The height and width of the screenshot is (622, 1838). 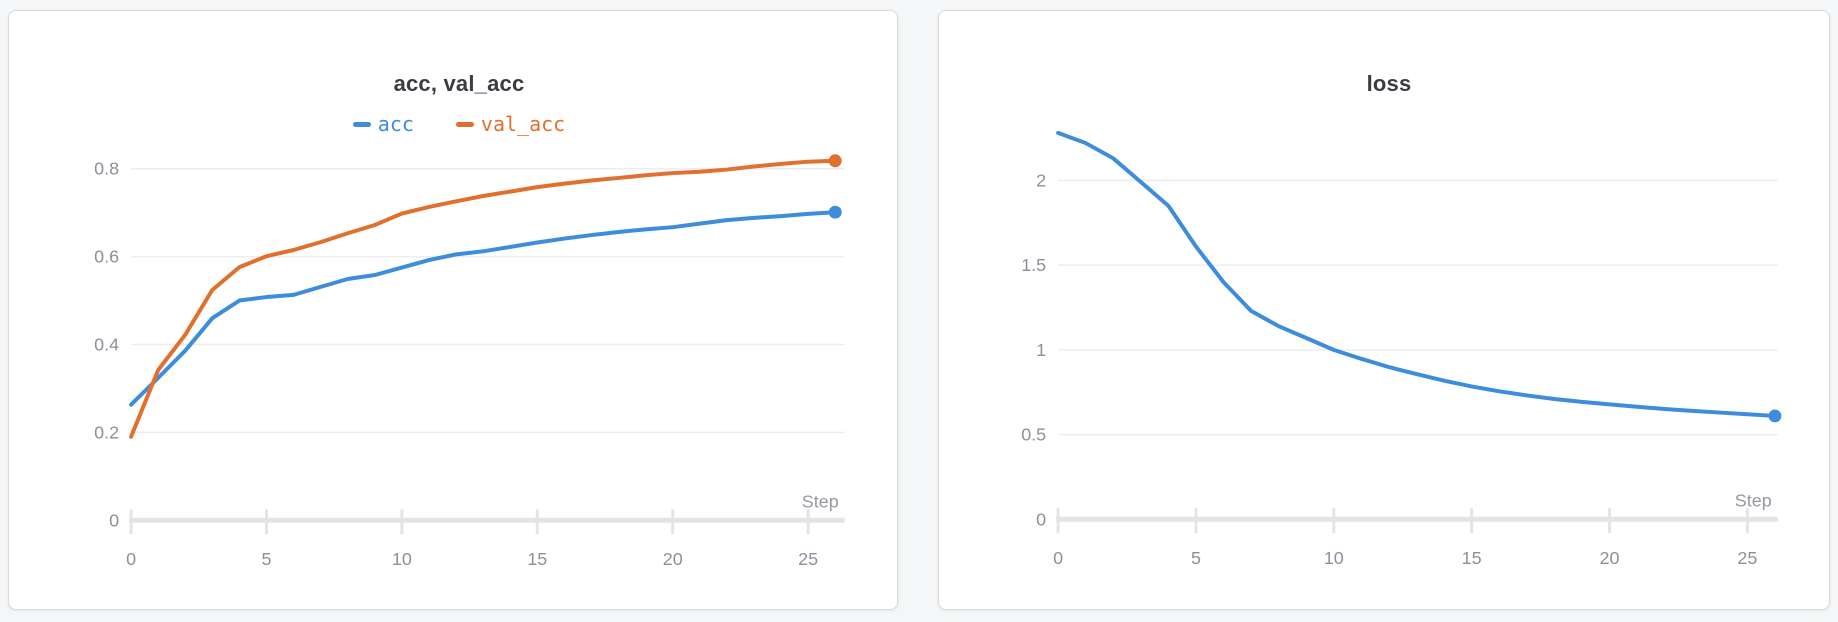 What do you see at coordinates (835, 161) in the screenshot?
I see `series-end-dot-val_acc` at bounding box center [835, 161].